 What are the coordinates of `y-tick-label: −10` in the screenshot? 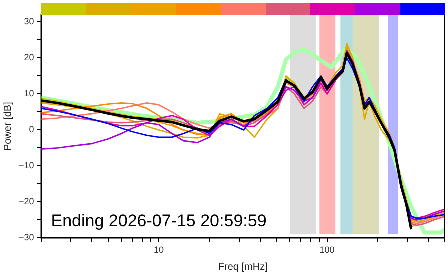 It's located at (26, 165).